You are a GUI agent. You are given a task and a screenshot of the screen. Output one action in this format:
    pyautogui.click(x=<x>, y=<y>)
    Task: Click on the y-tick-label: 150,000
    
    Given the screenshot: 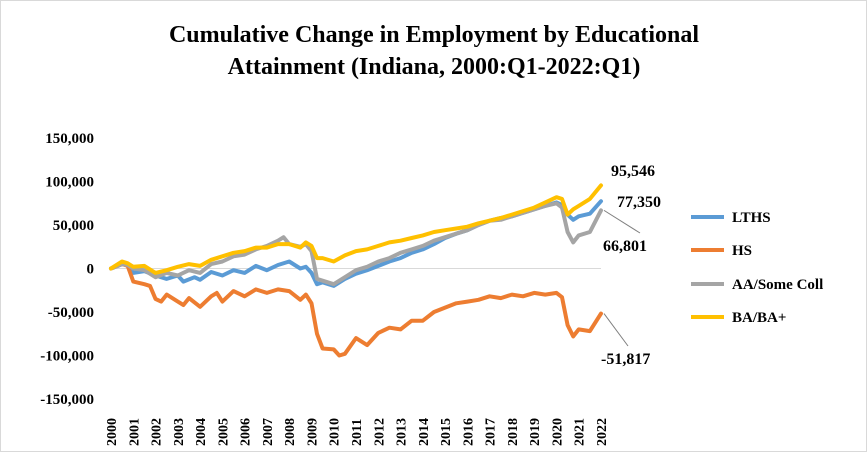 What is the action you would take?
    pyautogui.click(x=69, y=139)
    